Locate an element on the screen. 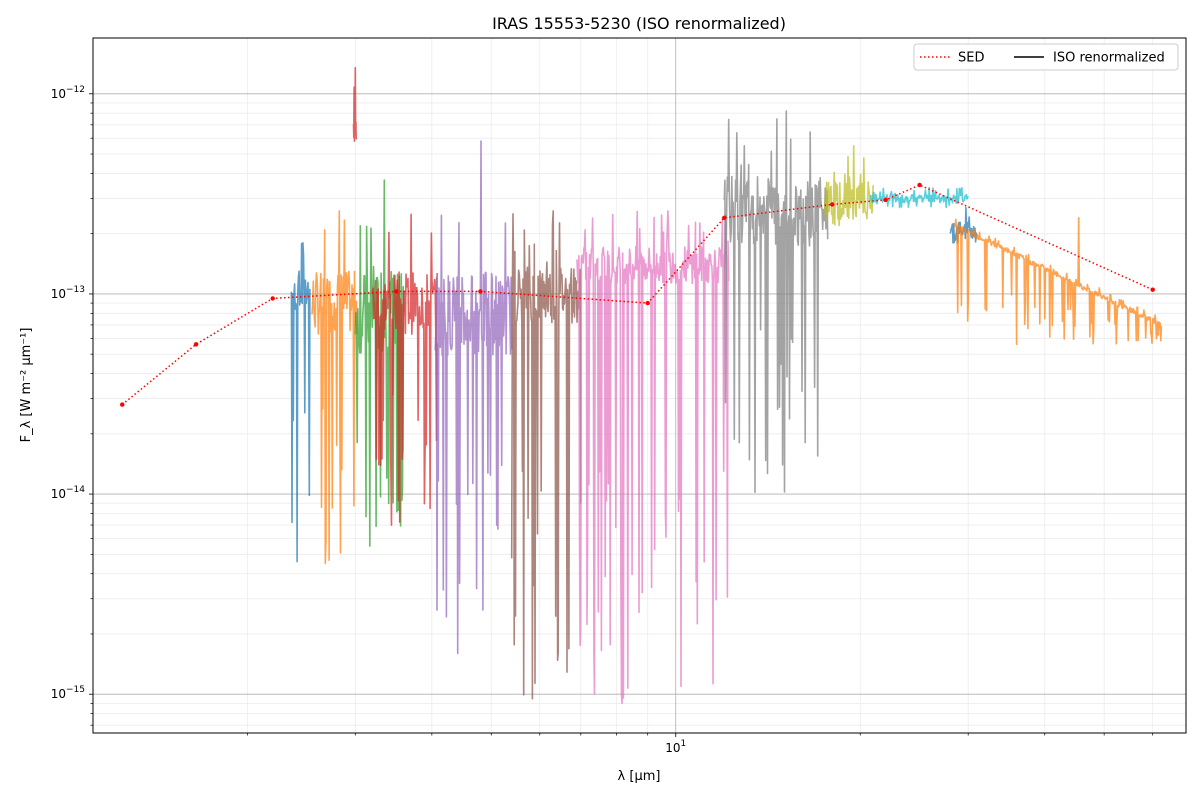 Image resolution: width=1200 pixels, height=800 pixels. y-tick-label: 10−14 is located at coordinates (68, 493).